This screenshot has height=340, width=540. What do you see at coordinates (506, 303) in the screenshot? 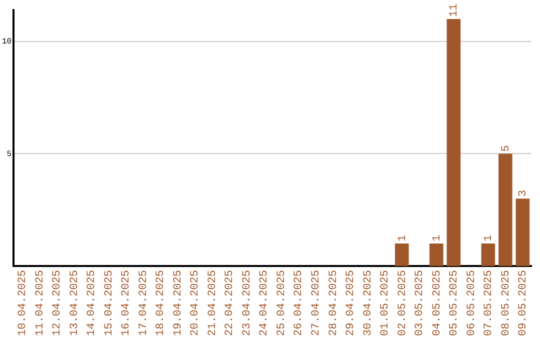
I see `x-tick-label: 08.05.2025` at bounding box center [506, 303].